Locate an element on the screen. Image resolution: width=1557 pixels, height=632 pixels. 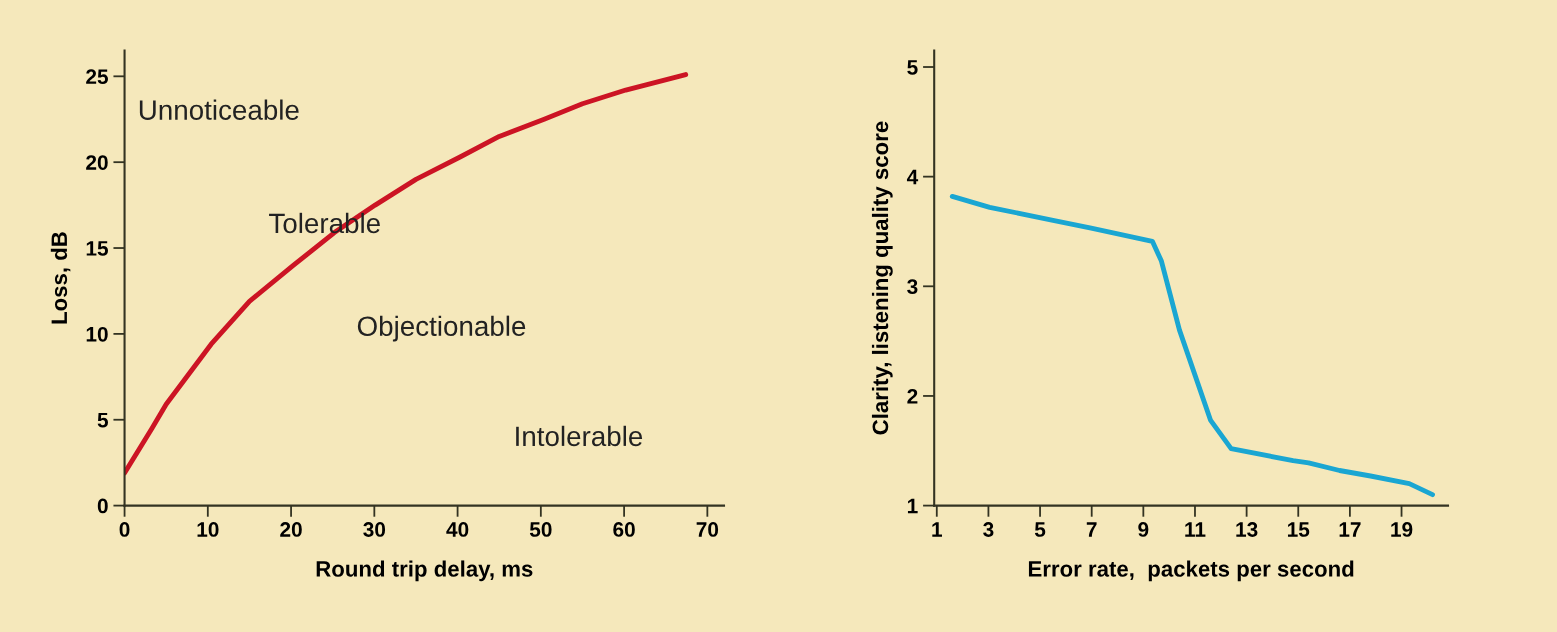
y-tick-label: 20 is located at coordinates (97, 162).